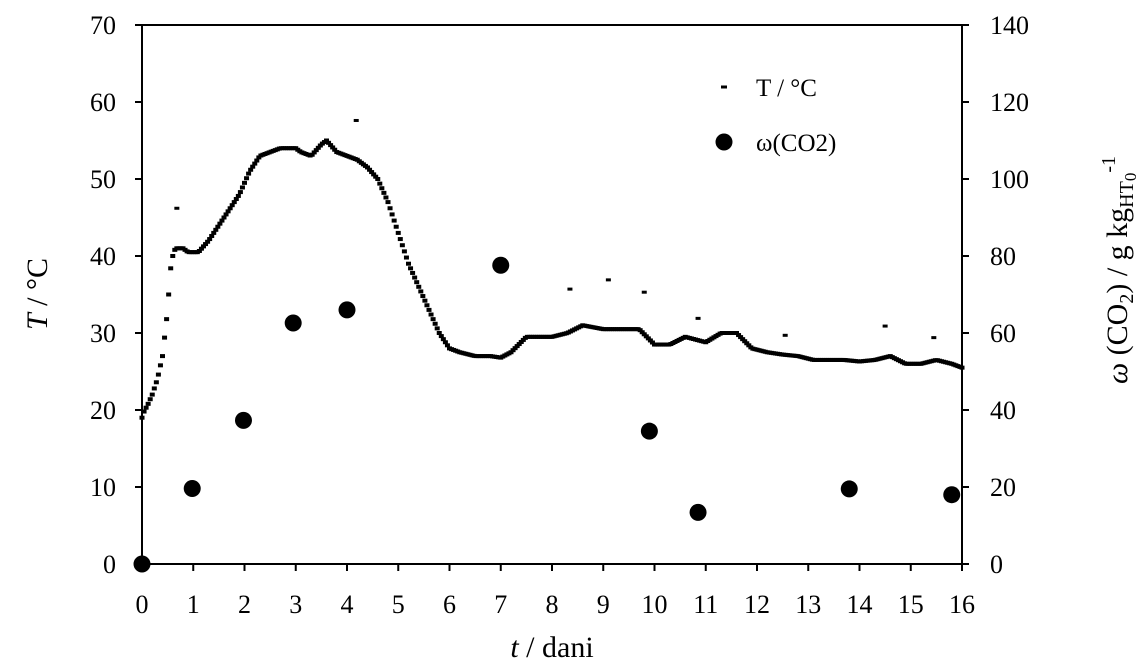  I want to click on x-tick-label: 6, so click(449, 604).